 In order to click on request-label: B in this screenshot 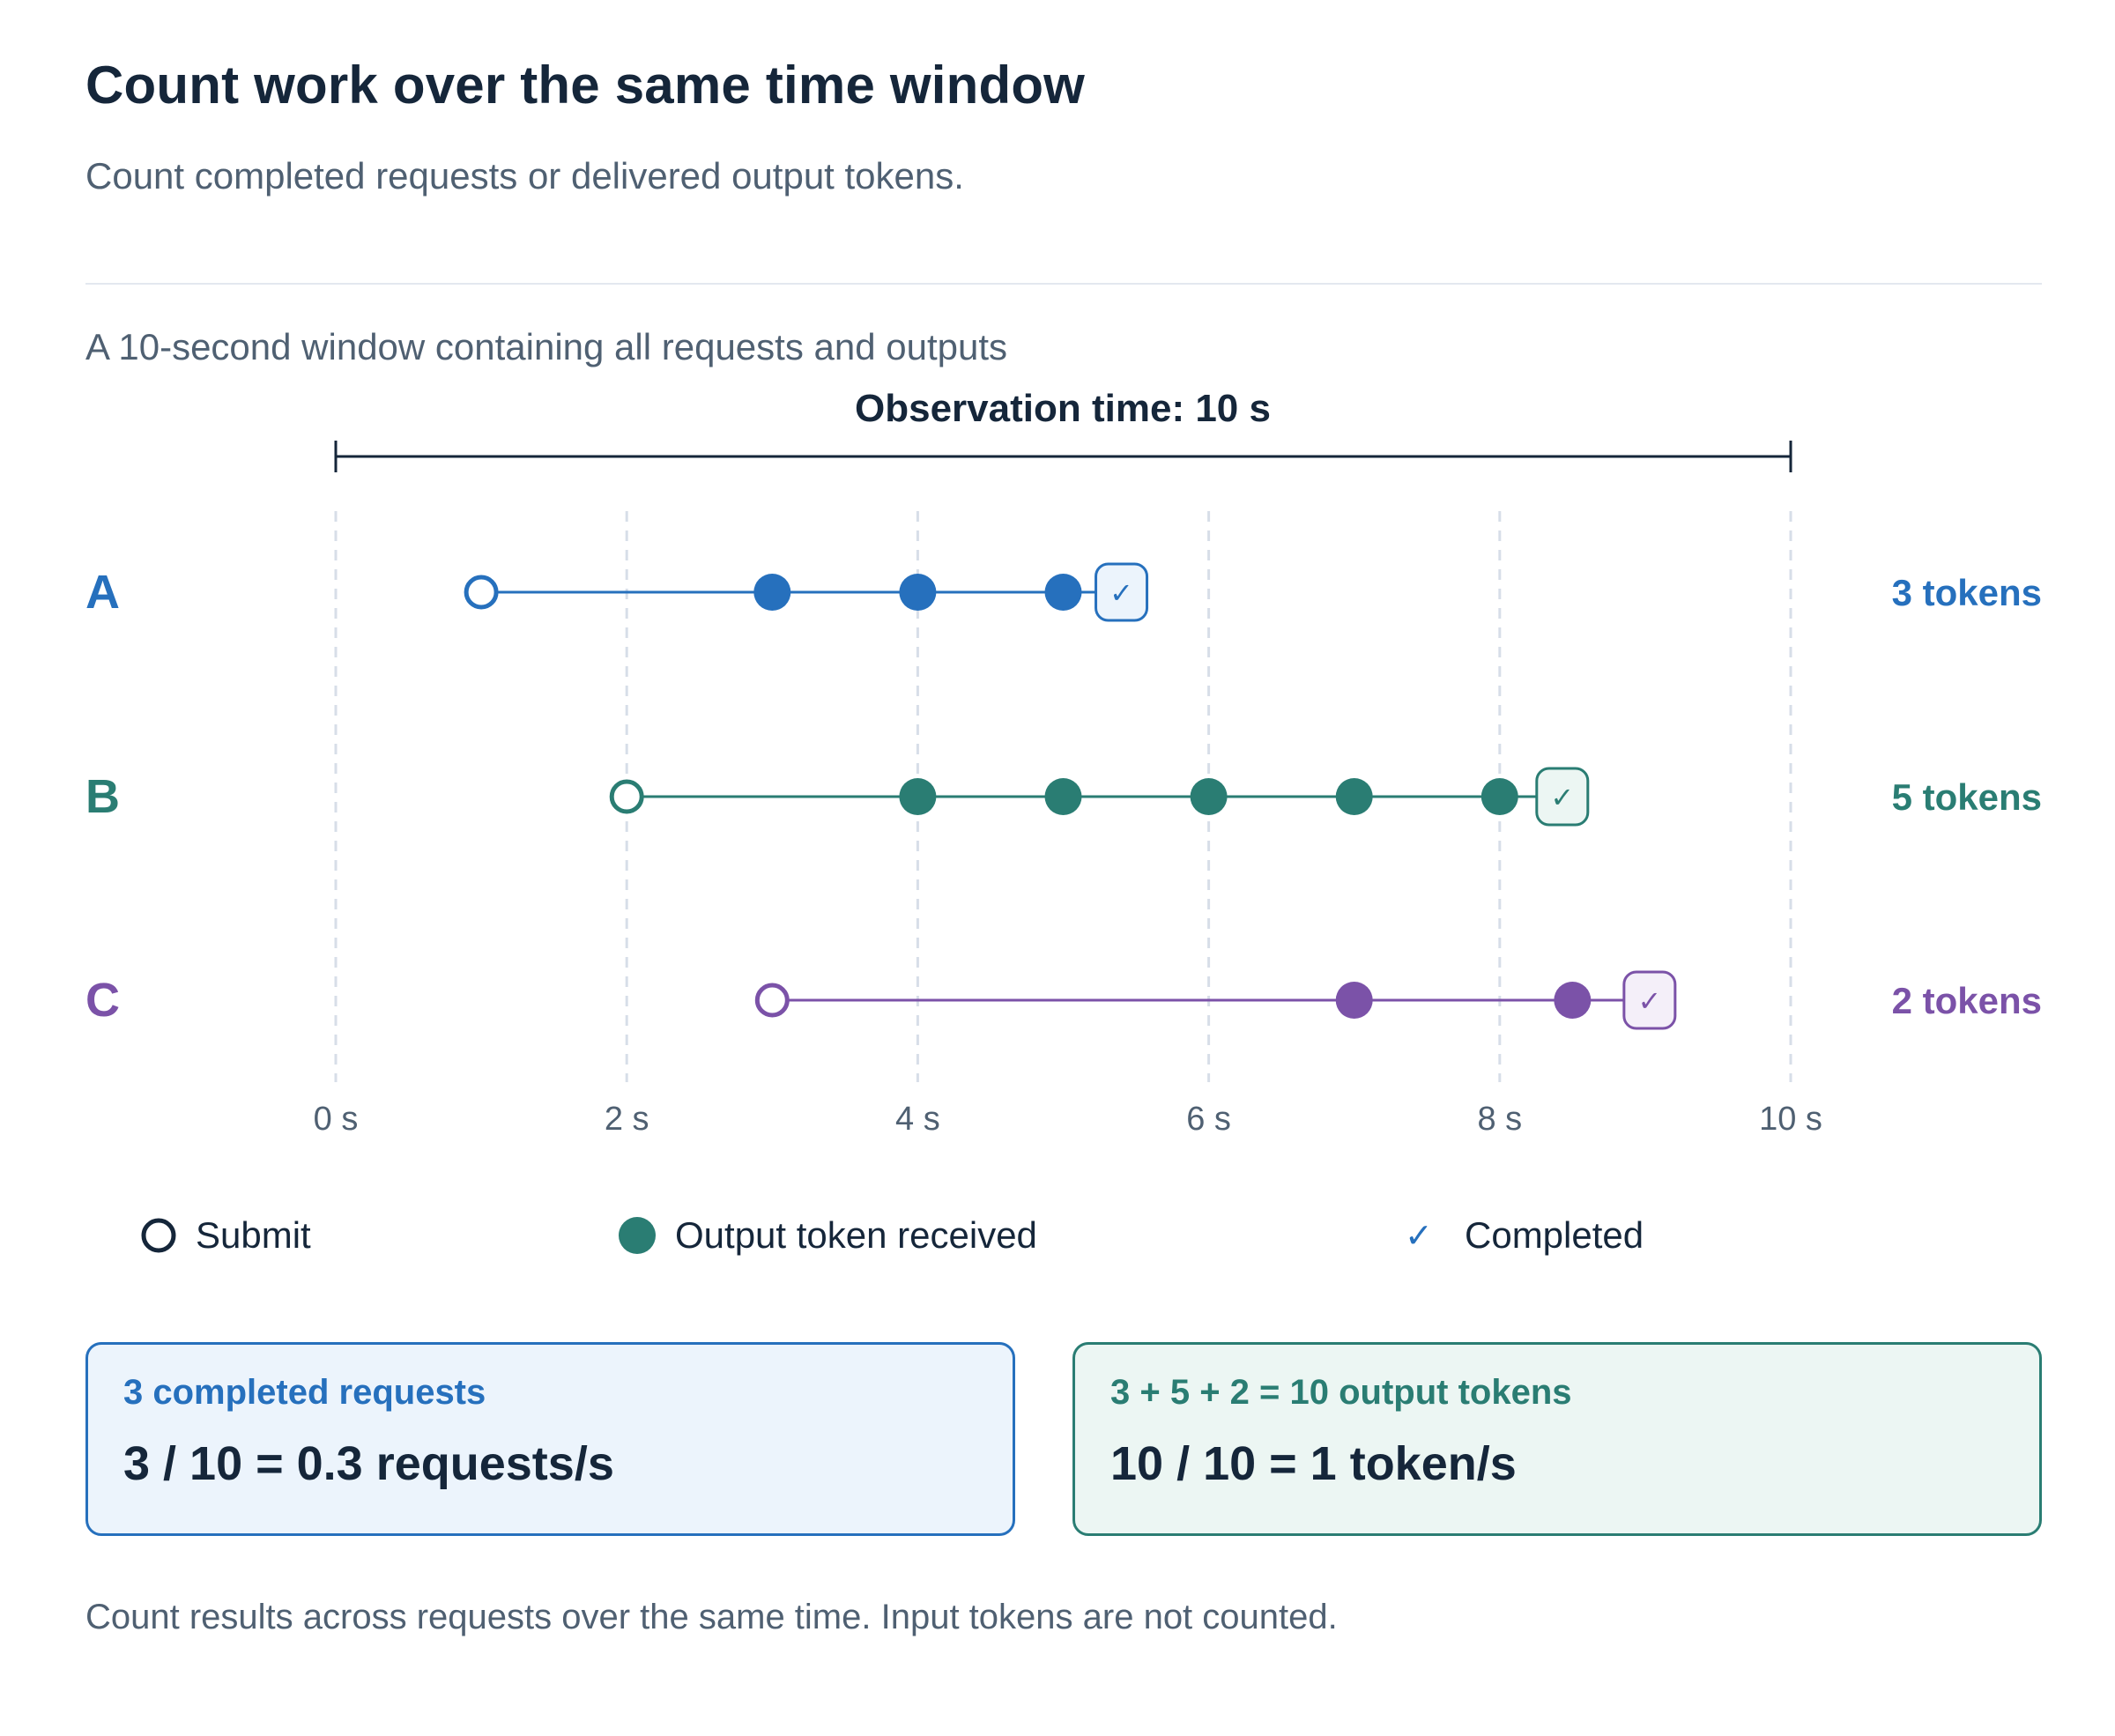, I will do `click(102, 796)`.